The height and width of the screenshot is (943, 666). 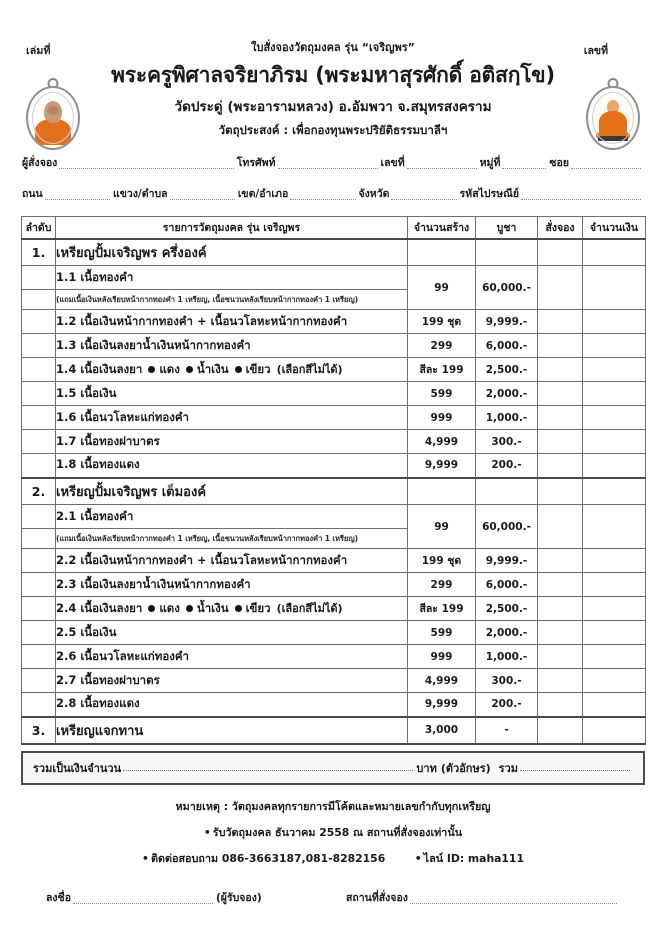 What do you see at coordinates (441, 164) in the screenshot?
I see `house-no-input` at bounding box center [441, 164].